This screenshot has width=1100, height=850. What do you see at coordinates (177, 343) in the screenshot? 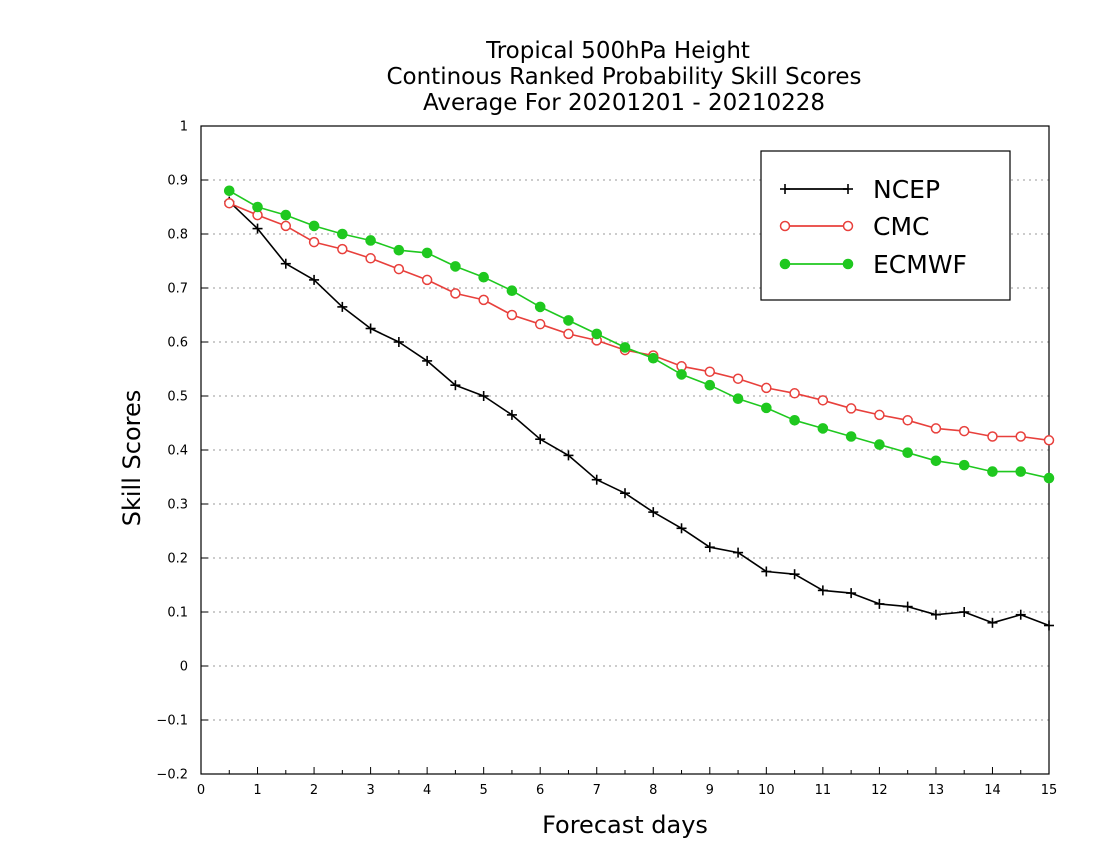
I see `y-tick-label-8: 0.6` at bounding box center [177, 343].